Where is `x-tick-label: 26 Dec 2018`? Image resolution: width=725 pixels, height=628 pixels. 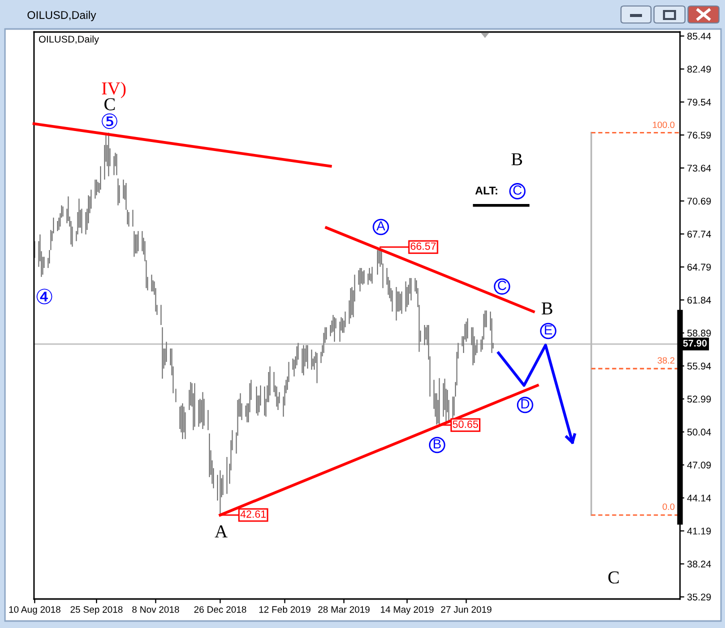 x-tick-label: 26 Dec 2018 is located at coordinates (220, 609).